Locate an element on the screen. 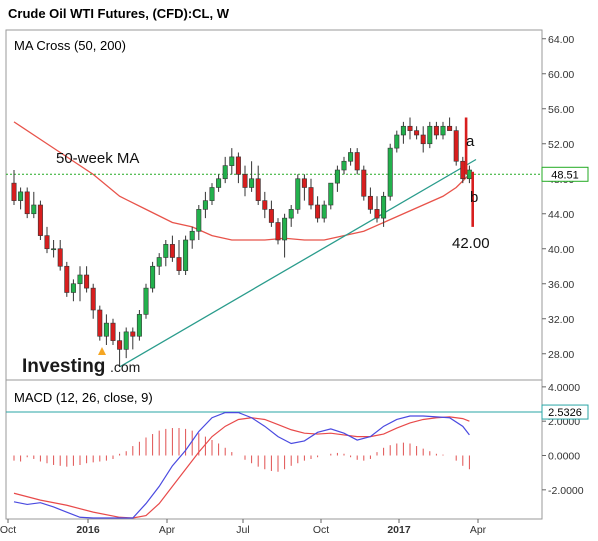 The width and height of the screenshot is (598, 541). price-panel-label: MA Cross (50, 200) is located at coordinates (70, 45).